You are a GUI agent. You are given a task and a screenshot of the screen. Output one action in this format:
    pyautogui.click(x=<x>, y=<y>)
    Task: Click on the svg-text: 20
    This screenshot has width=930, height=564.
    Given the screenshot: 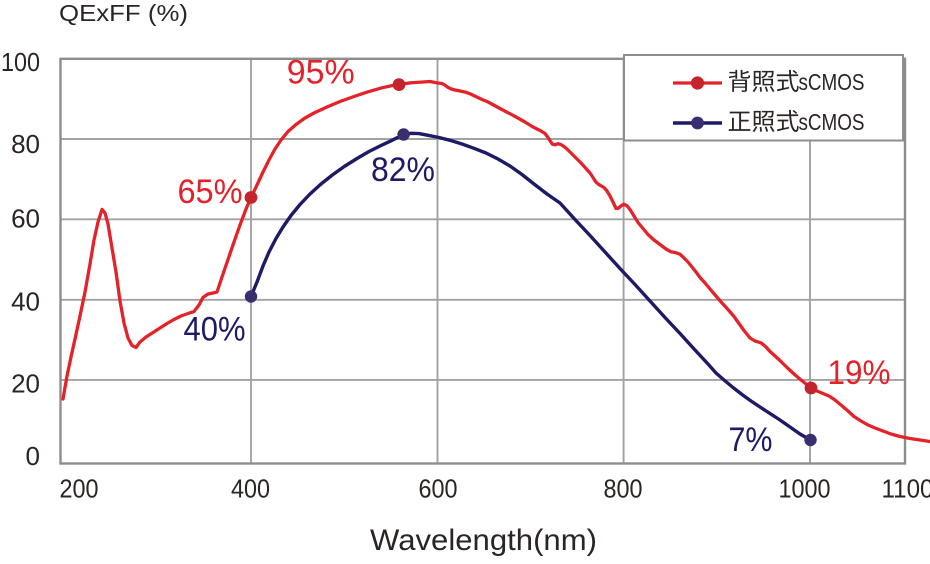 What is the action you would take?
    pyautogui.click(x=25, y=384)
    